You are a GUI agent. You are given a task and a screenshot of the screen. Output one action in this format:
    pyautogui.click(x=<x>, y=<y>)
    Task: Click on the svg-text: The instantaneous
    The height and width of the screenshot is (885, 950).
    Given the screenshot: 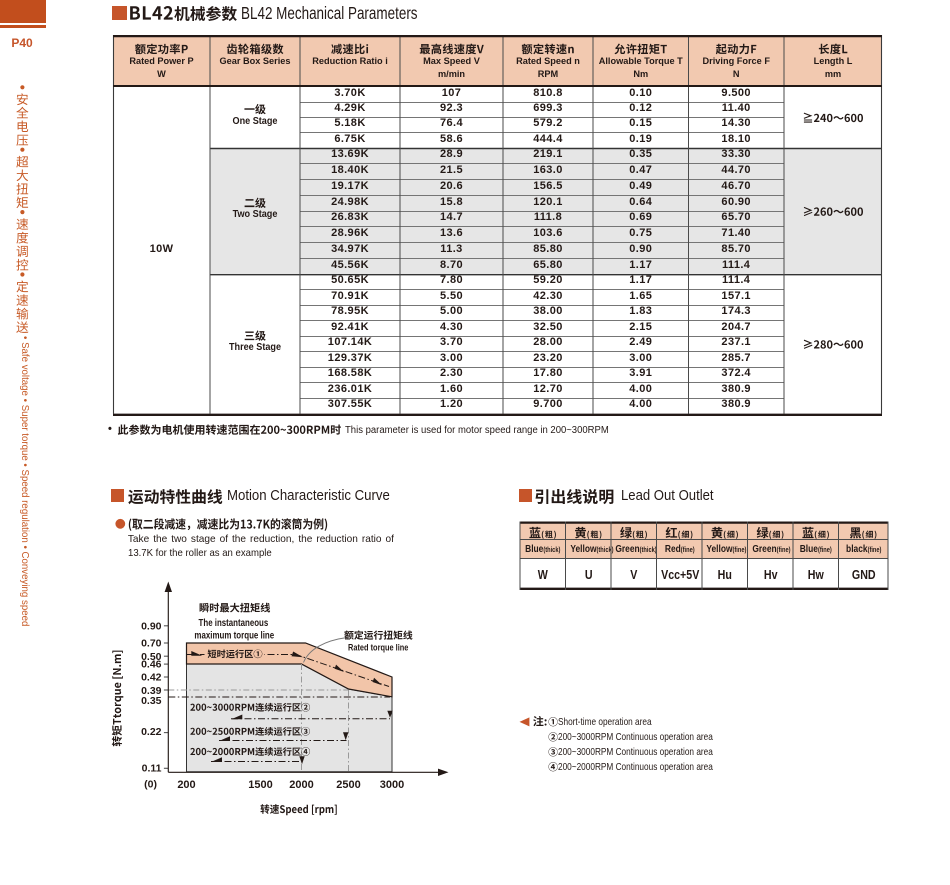 What is the action you would take?
    pyautogui.click(x=234, y=622)
    